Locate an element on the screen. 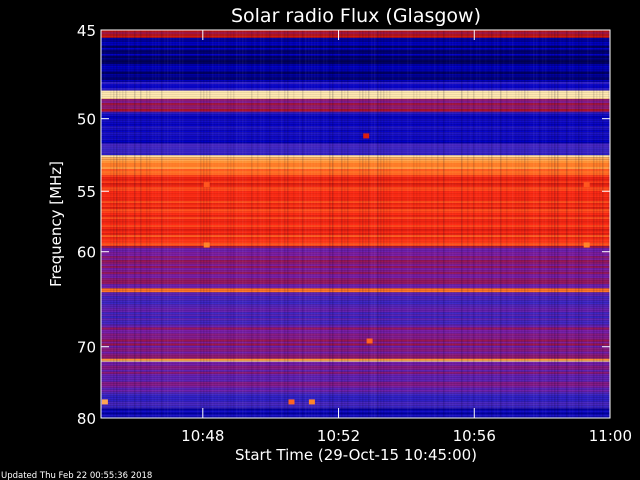  heatmap-band is located at coordinates (355, 400).